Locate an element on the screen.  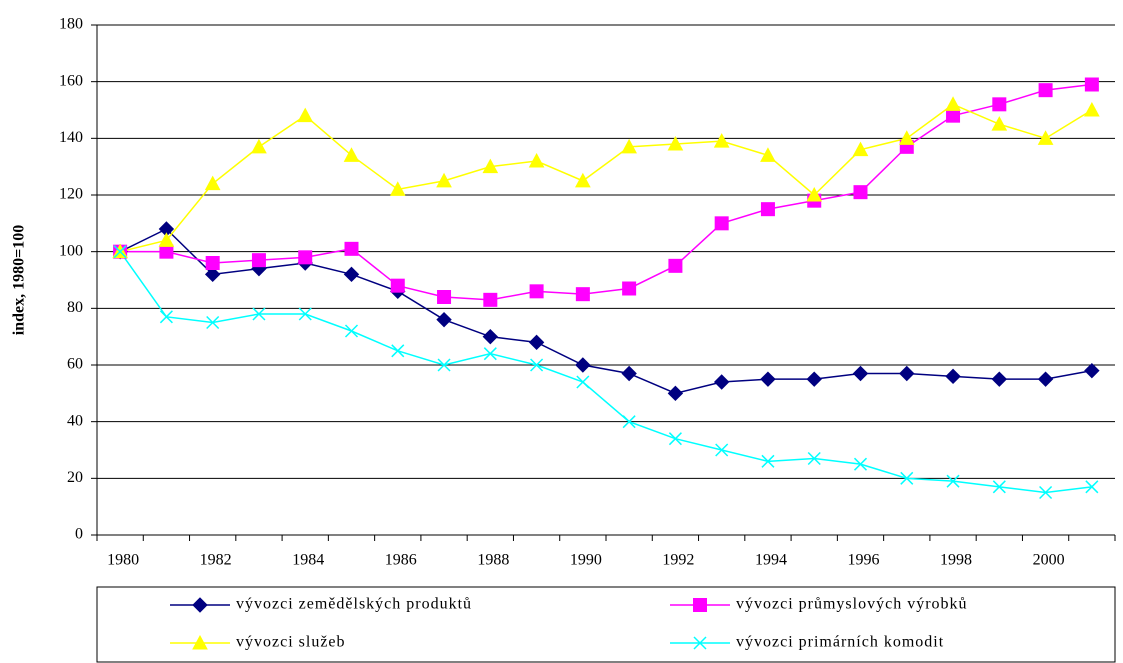
y-tick-label: 0 is located at coordinates (79, 534).